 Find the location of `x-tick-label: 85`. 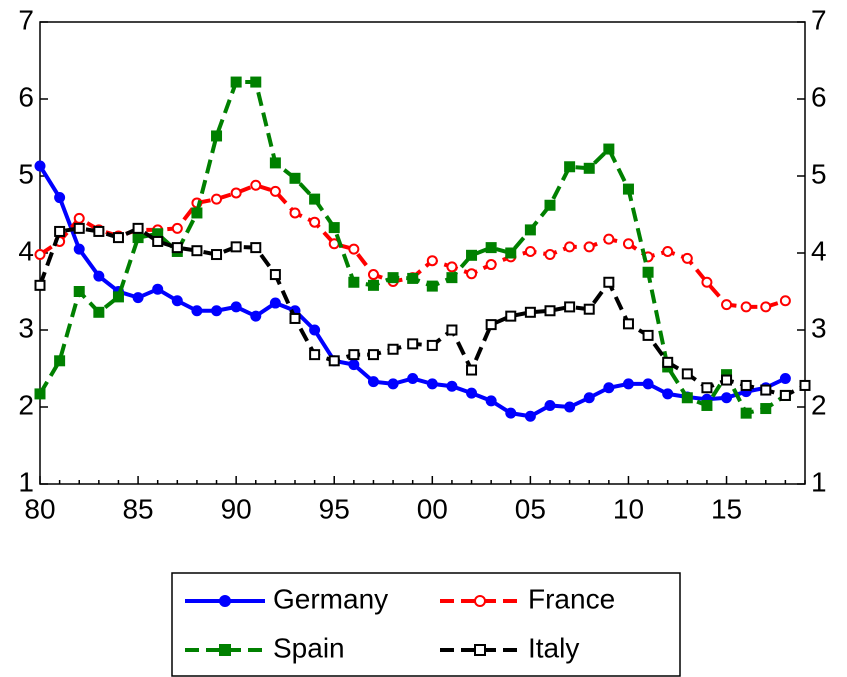

x-tick-label: 85 is located at coordinates (137, 508).